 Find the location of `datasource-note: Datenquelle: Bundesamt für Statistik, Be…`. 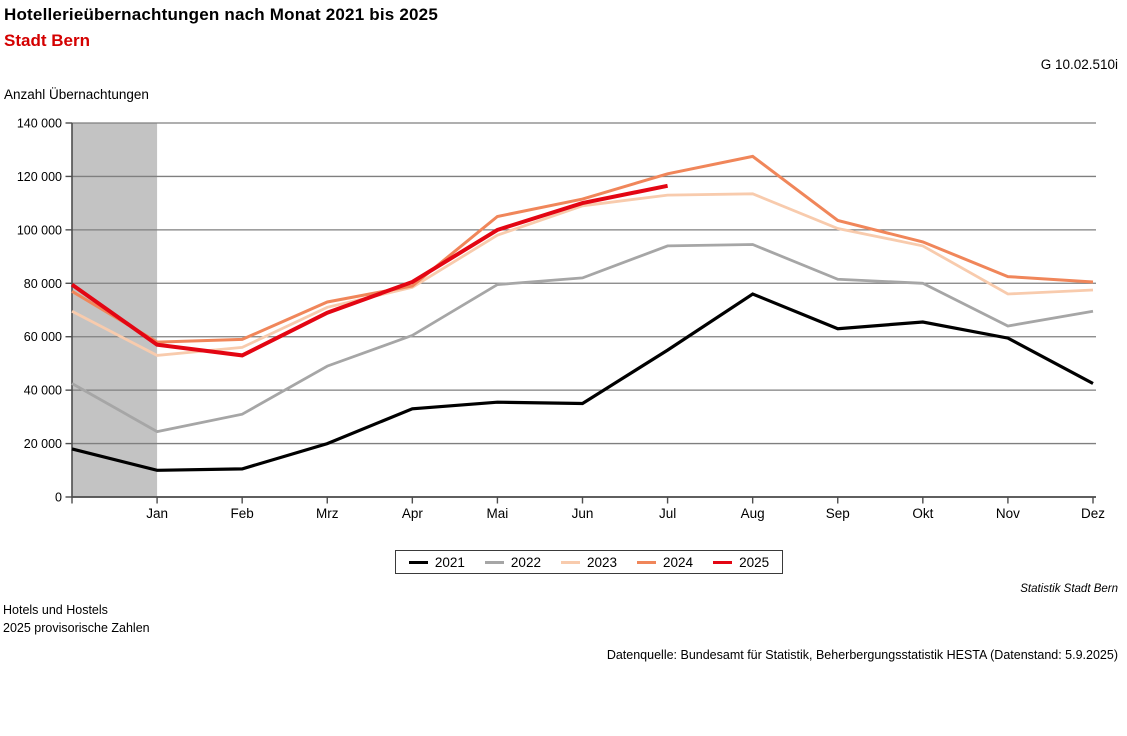

datasource-note: Datenquelle: Bundesamt für Statistik, Be… is located at coordinates (862, 655).